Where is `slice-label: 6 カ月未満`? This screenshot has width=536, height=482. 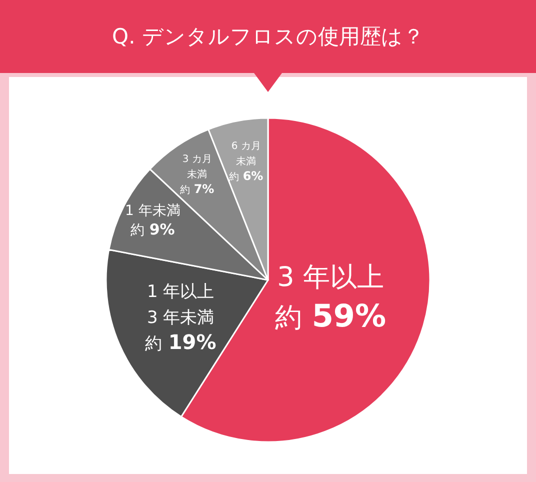
slice-label: 6 カ月未満 is located at coordinates (246, 154).